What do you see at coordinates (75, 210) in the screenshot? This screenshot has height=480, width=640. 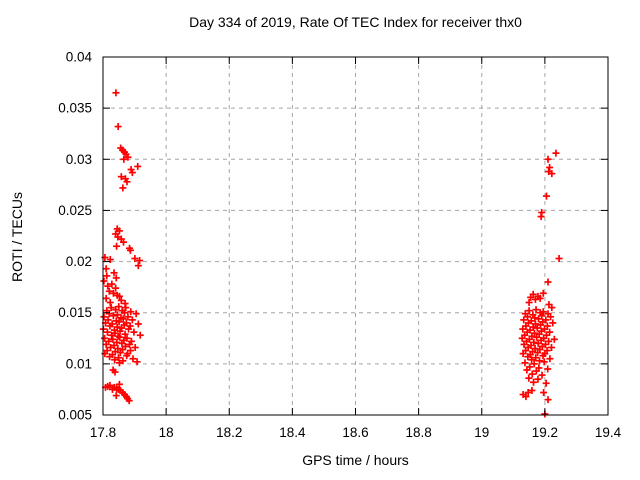 I see `y-tick-label: 0.025` at bounding box center [75, 210].